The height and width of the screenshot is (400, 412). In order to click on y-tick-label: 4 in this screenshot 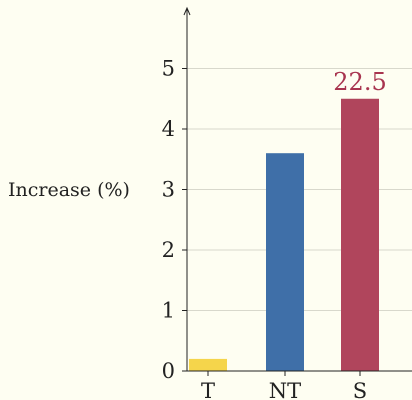, I will do `click(168, 129)`.